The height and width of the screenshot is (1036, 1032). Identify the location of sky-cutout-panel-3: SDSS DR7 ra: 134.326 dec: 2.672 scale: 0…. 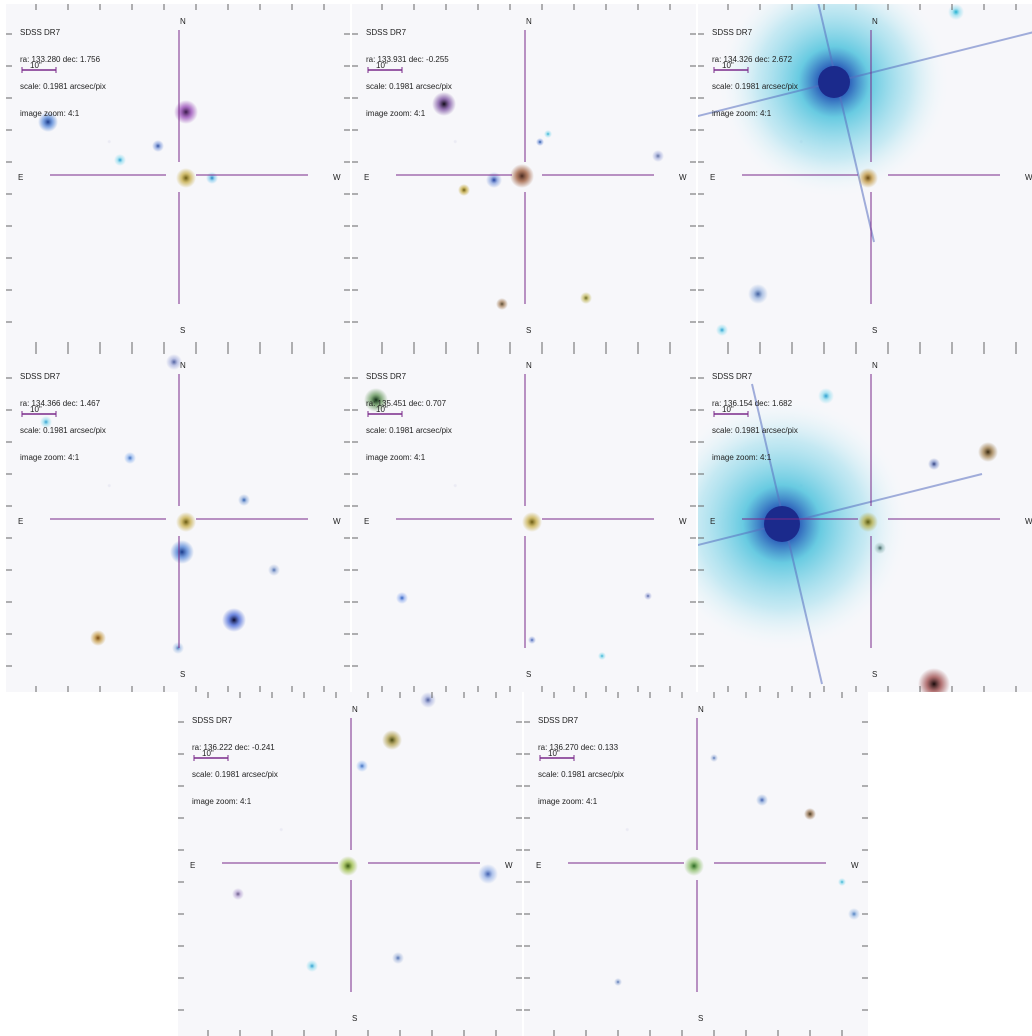
(865, 176).